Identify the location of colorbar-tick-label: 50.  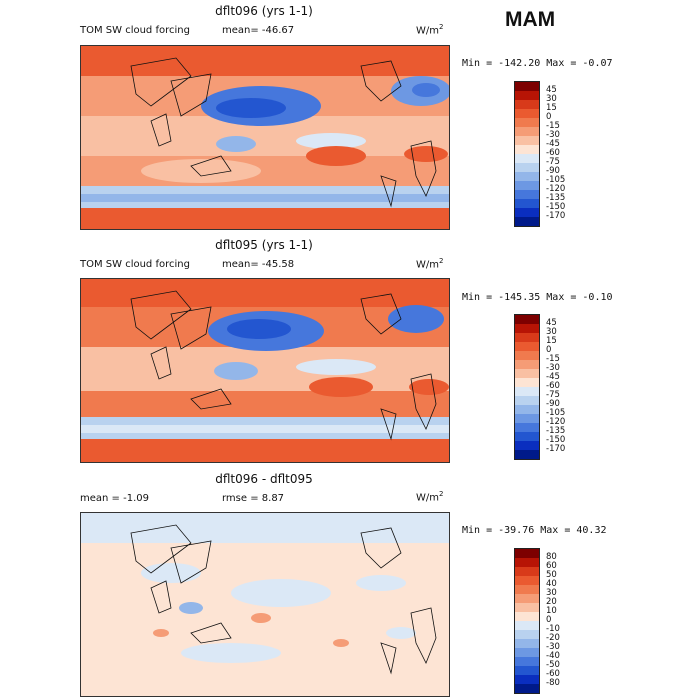
(551, 574).